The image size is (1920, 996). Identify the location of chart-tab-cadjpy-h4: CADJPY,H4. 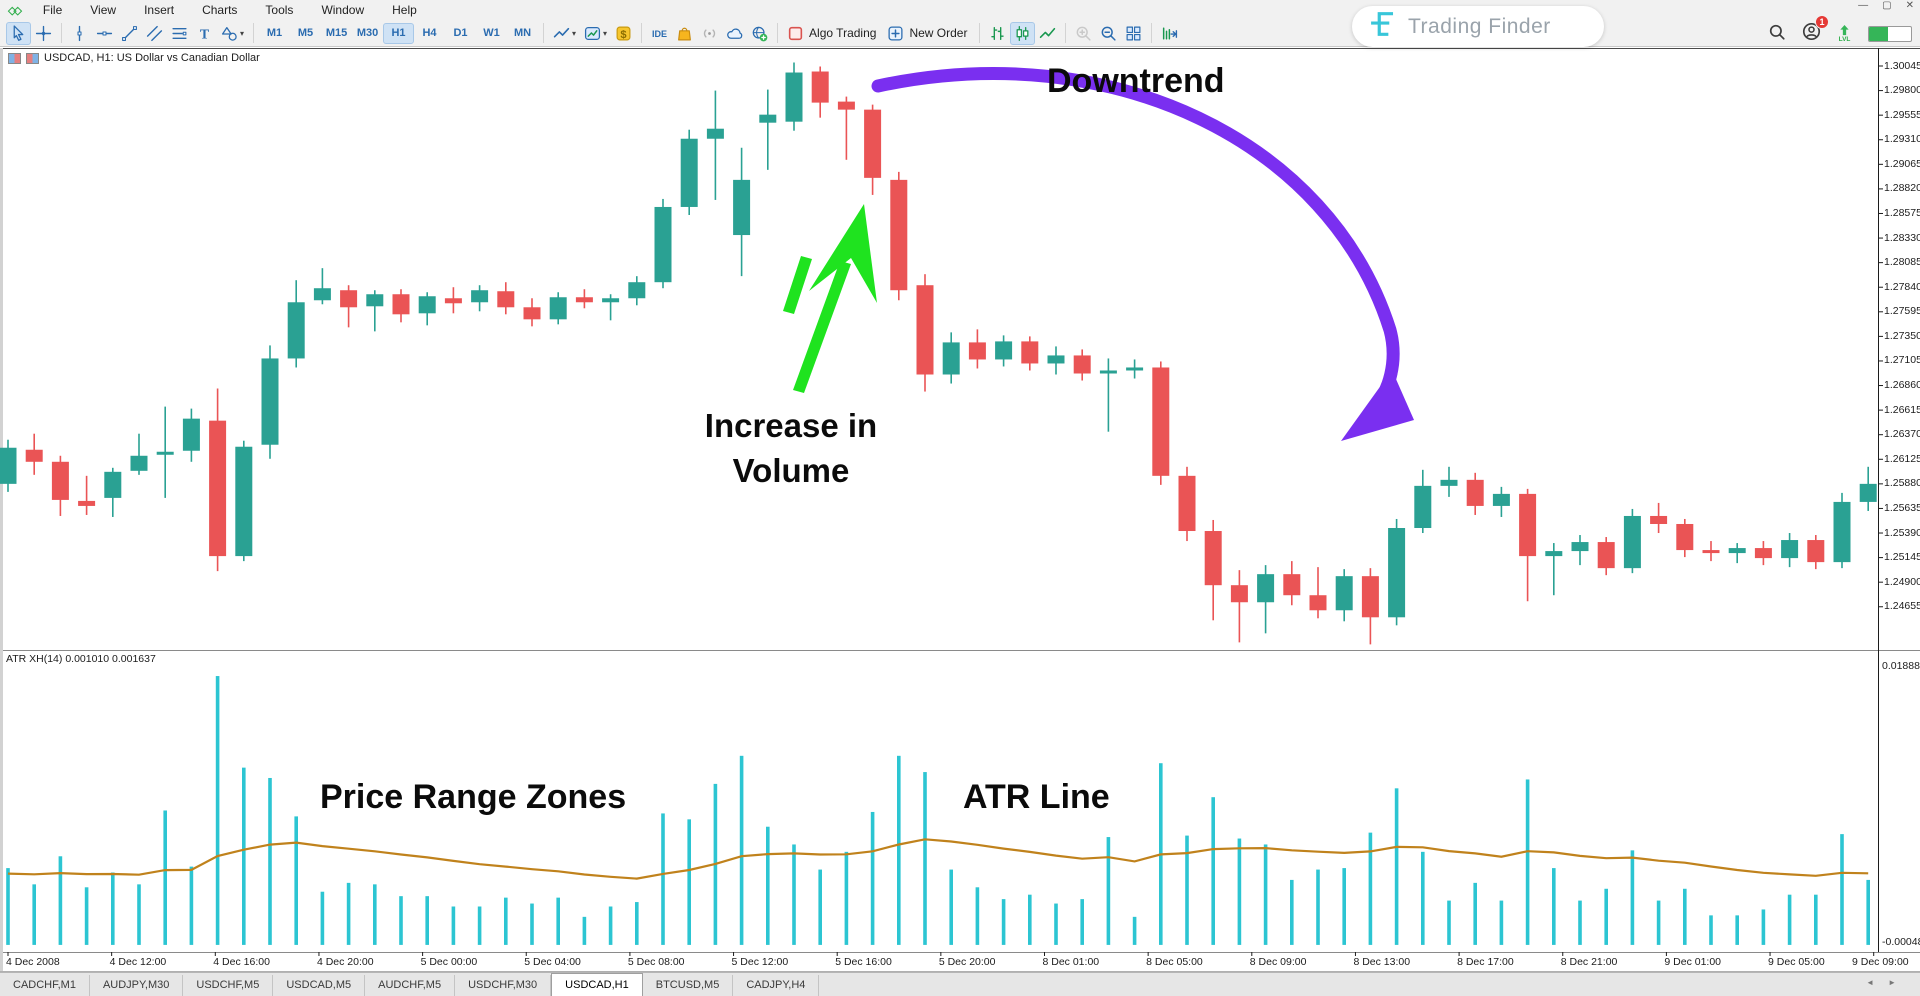
(776, 985).